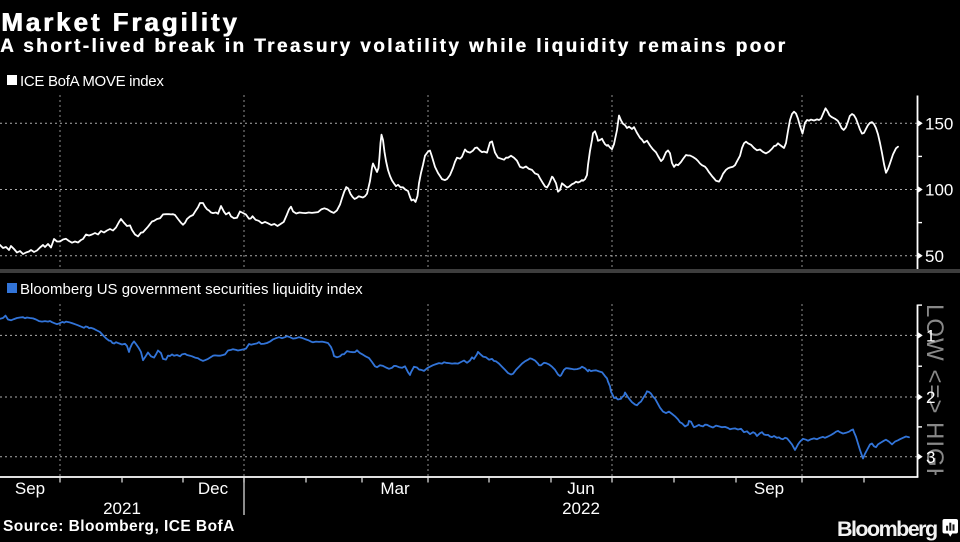 This screenshot has height=542, width=960. Describe the element at coordinates (122, 508) in the screenshot. I see `svg-text: 2021` at that location.